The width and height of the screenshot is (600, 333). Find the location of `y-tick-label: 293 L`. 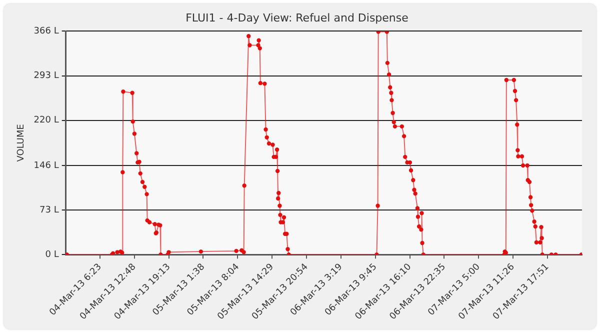

y-tick-label: 293 L is located at coordinates (46, 76).